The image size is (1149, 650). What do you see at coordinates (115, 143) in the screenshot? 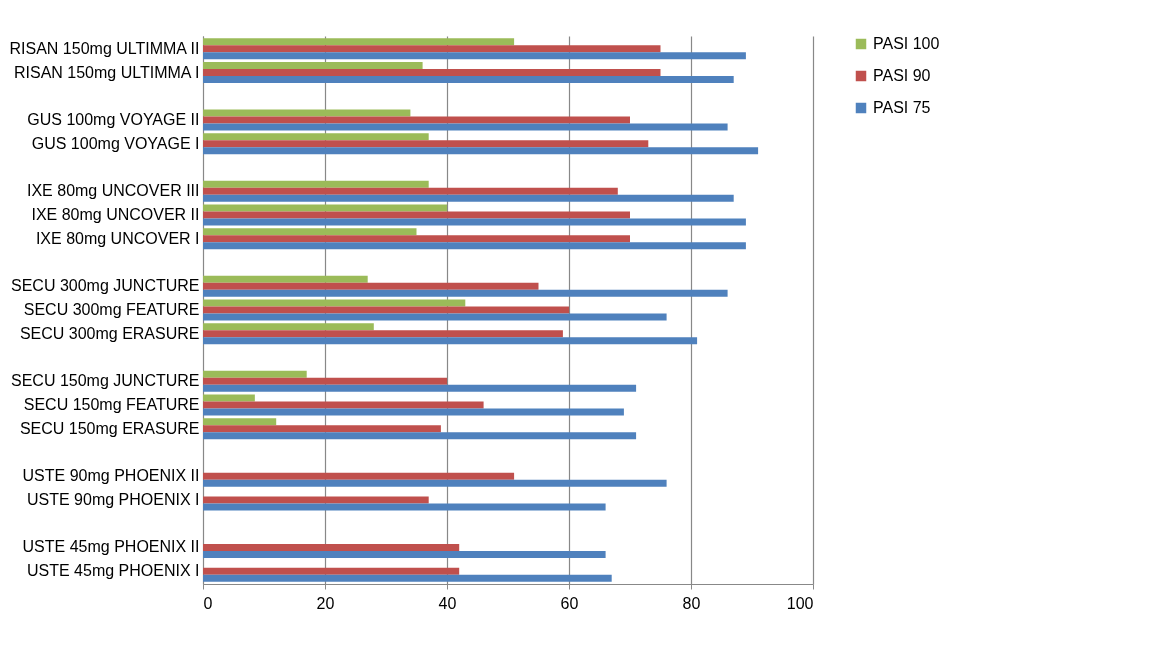
I see `y-tick-label: GUS 100mg VOYAGE I` at bounding box center [115, 143].